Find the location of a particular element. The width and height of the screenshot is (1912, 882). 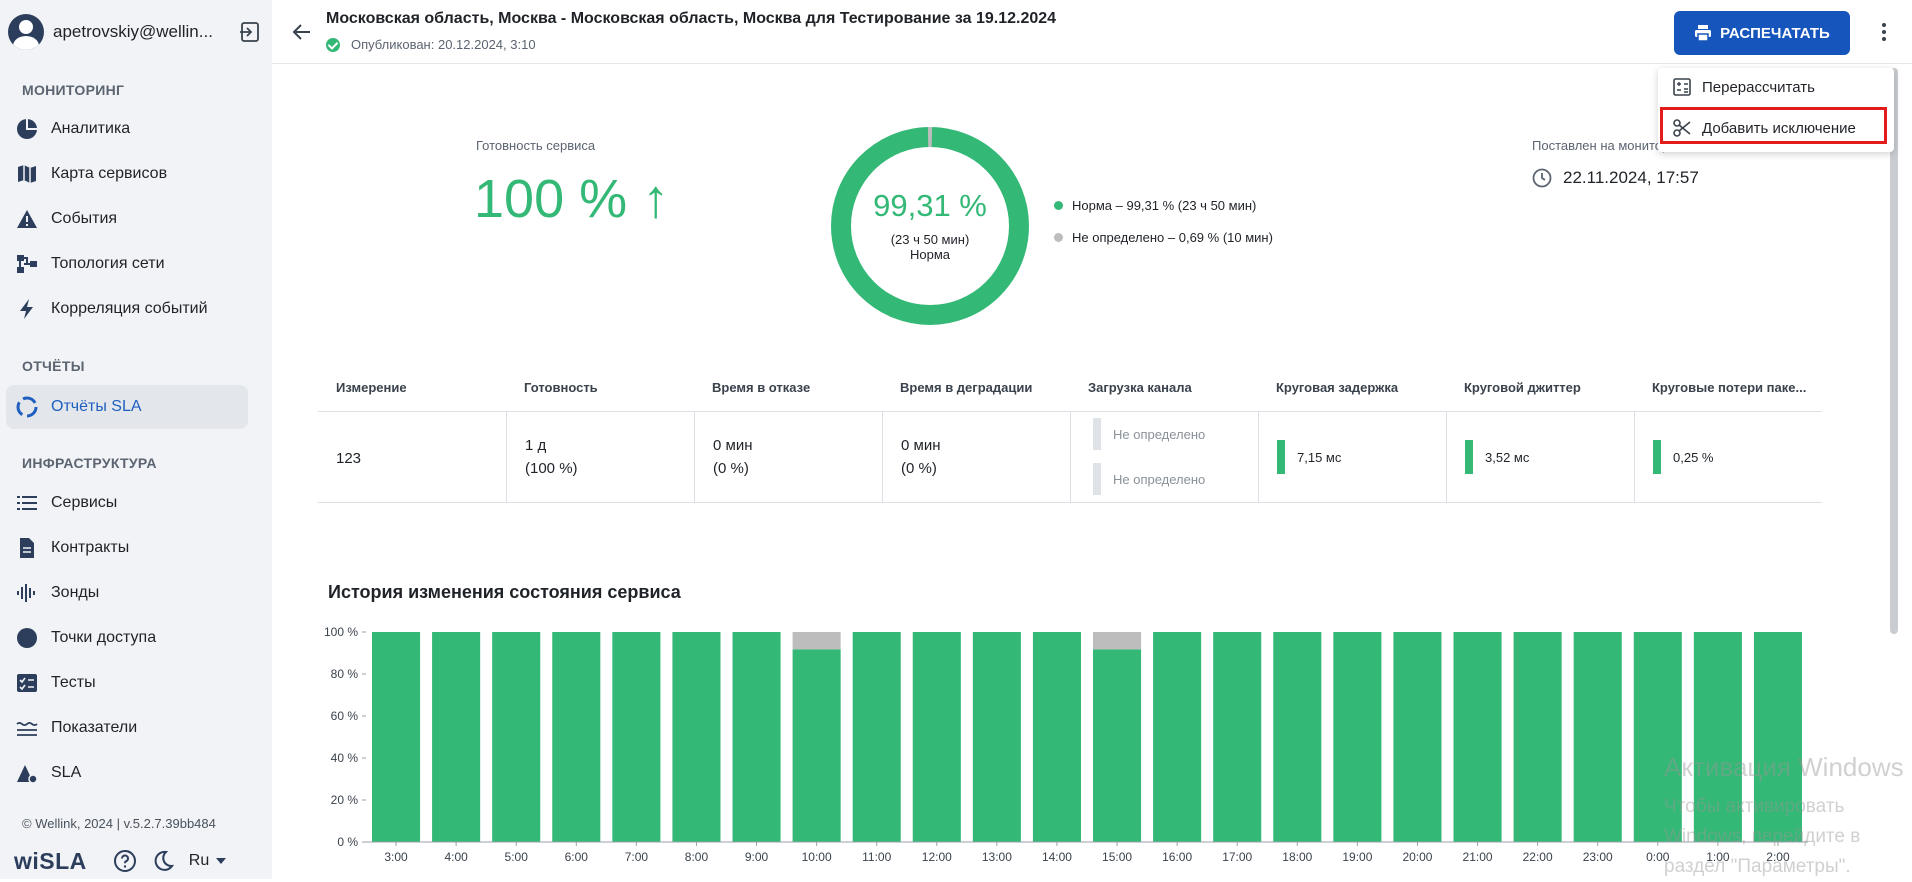

x-tick-label: 23:00 is located at coordinates (1598, 857).